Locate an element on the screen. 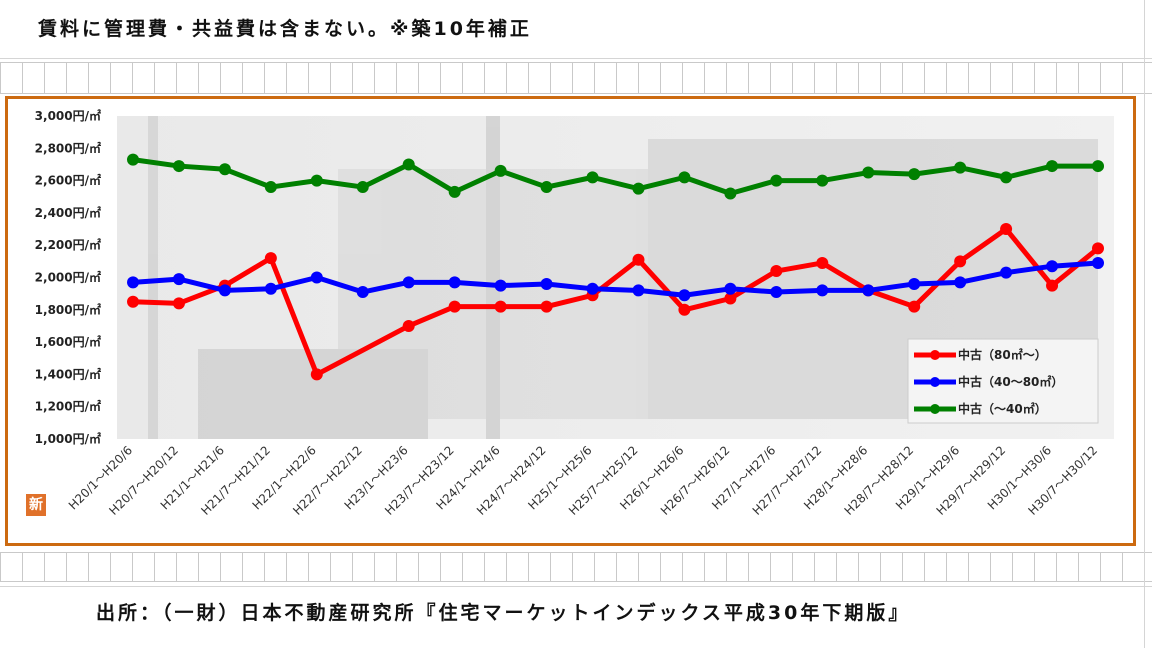  y-tick-label: 2,800円/㎡ is located at coordinates (68, 147).